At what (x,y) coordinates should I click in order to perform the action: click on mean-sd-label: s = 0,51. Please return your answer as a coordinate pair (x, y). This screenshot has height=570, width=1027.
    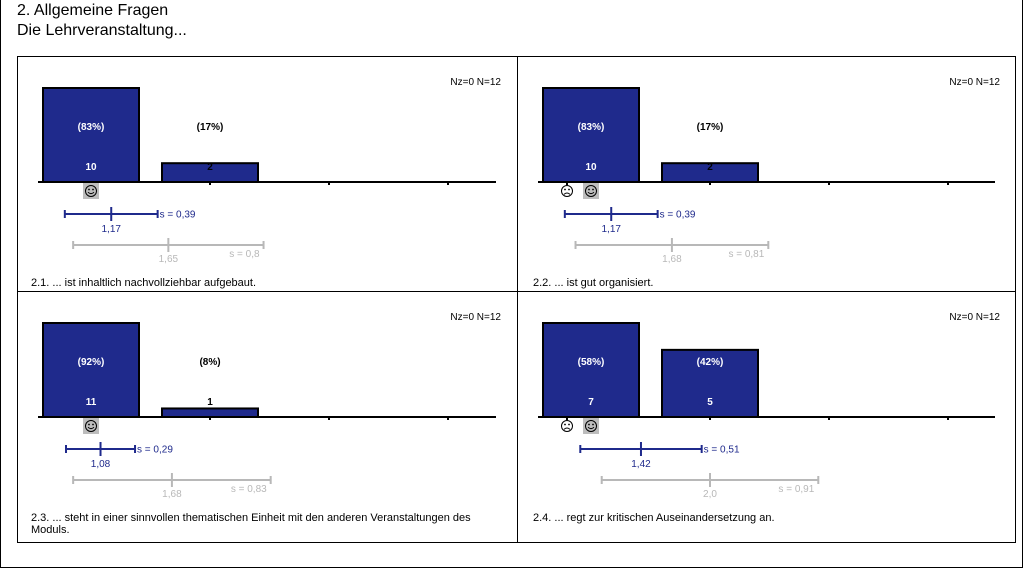
    Looking at the image, I should click on (722, 450).